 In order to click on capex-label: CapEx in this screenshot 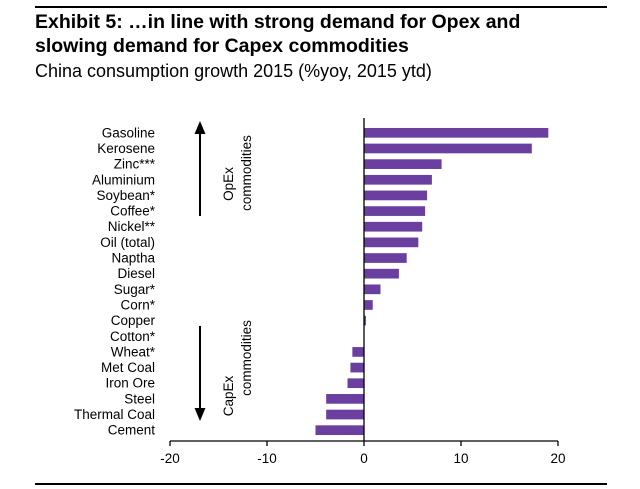, I will do `click(228, 395)`.